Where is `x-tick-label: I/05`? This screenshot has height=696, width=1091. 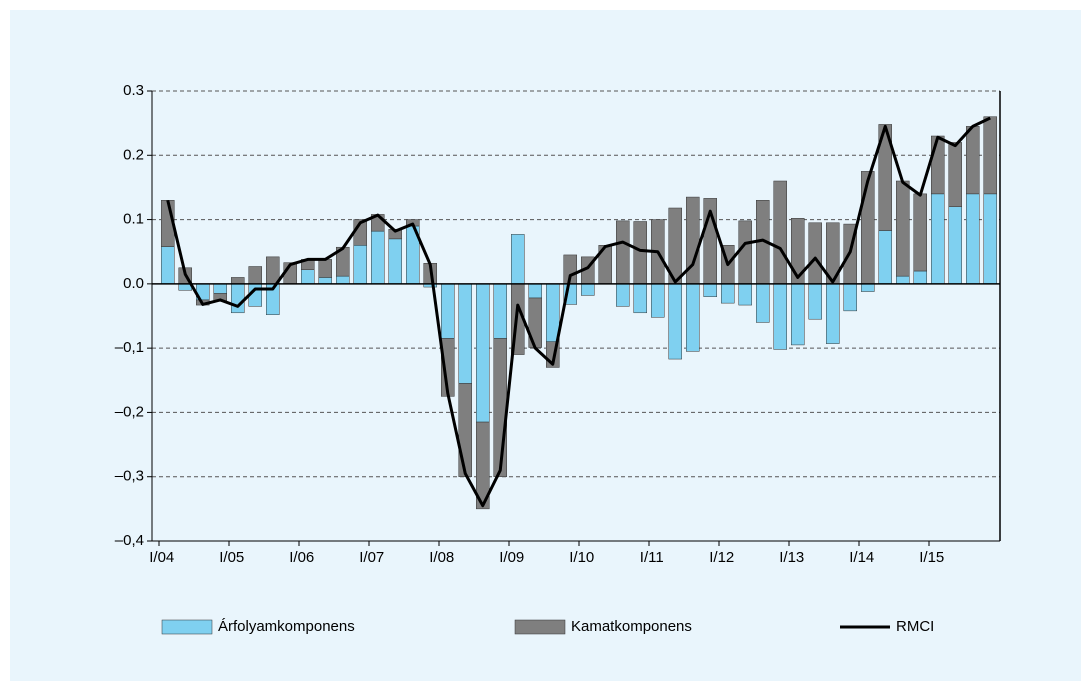
x-tick-label: I/05 is located at coordinates (231, 557).